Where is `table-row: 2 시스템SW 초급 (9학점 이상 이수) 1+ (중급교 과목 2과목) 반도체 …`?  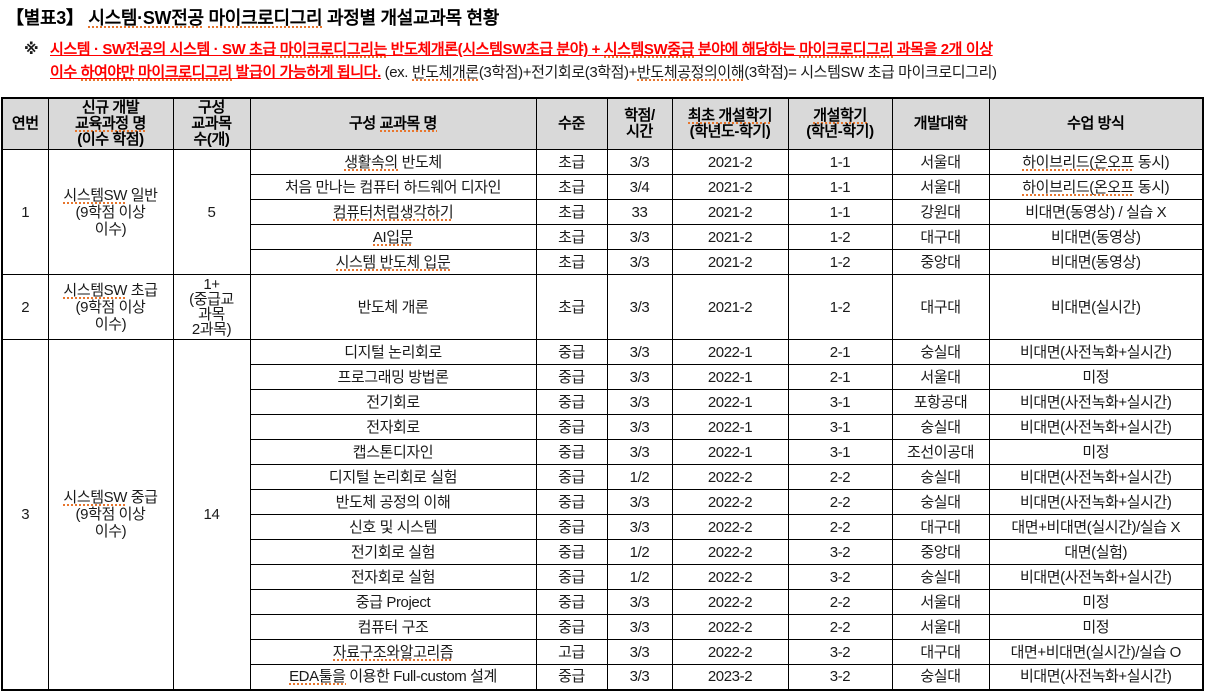 table-row: 2 시스템SW 초급 (9학점 이상 이수) 1+ (중급교 과목 2과목) 반도체 … is located at coordinates (602, 307).